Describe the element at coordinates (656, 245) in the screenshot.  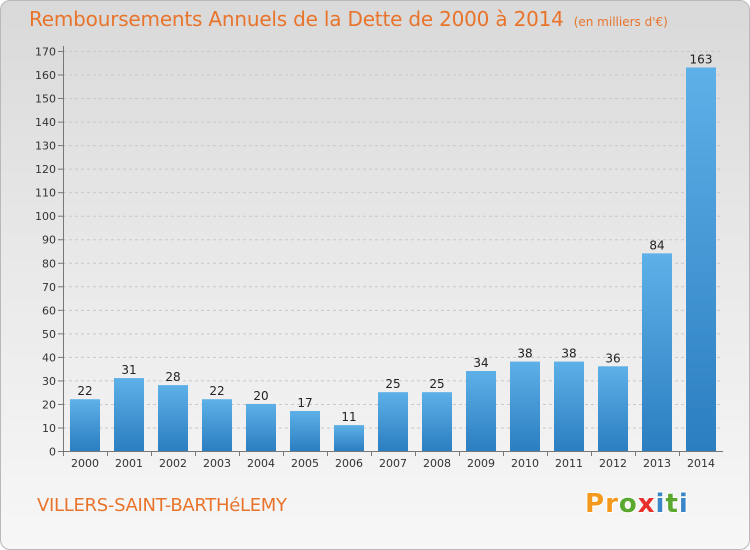
I see `data-label: 84` at that location.